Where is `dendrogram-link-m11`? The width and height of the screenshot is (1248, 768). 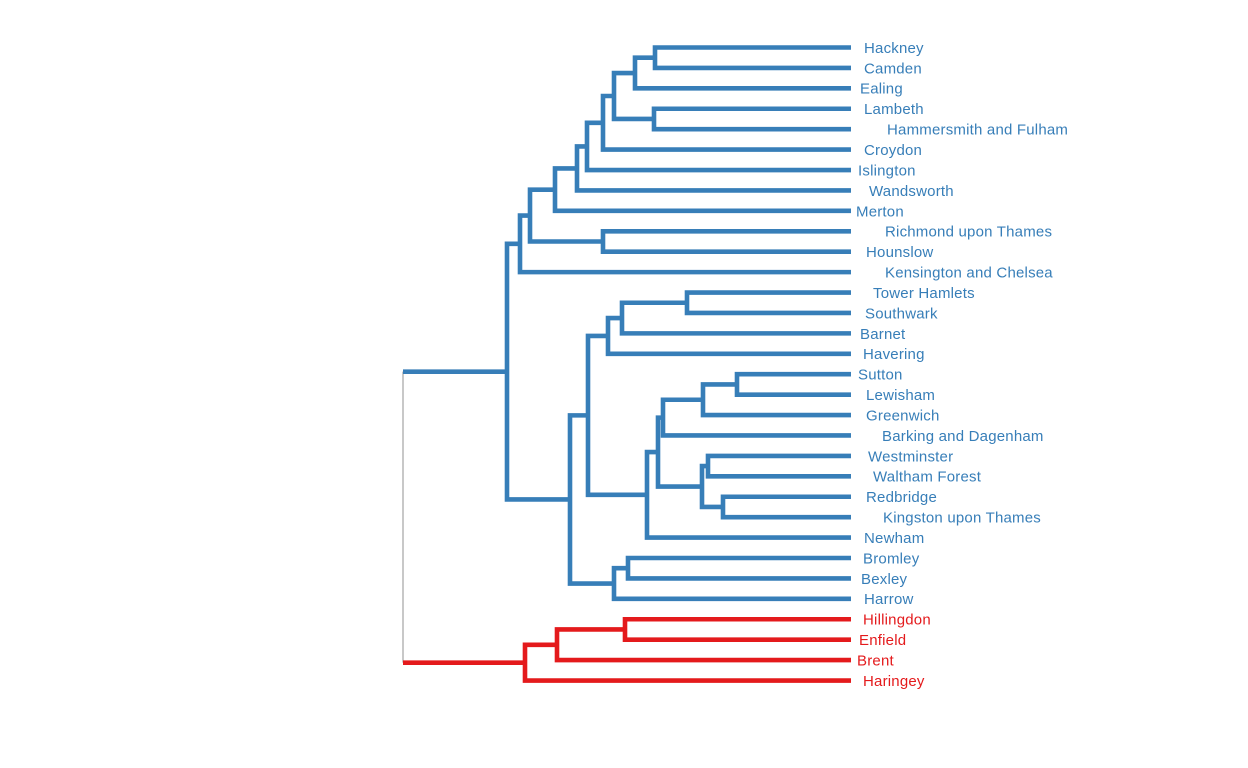 dendrogram-link-m11 is located at coordinates (684, 244).